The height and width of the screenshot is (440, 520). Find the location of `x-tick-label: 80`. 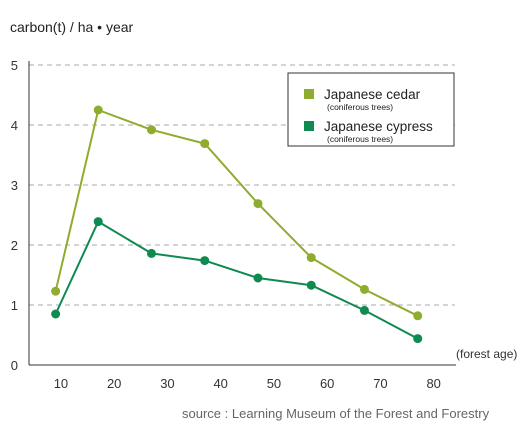

x-tick-label: 80 is located at coordinates (433, 383).